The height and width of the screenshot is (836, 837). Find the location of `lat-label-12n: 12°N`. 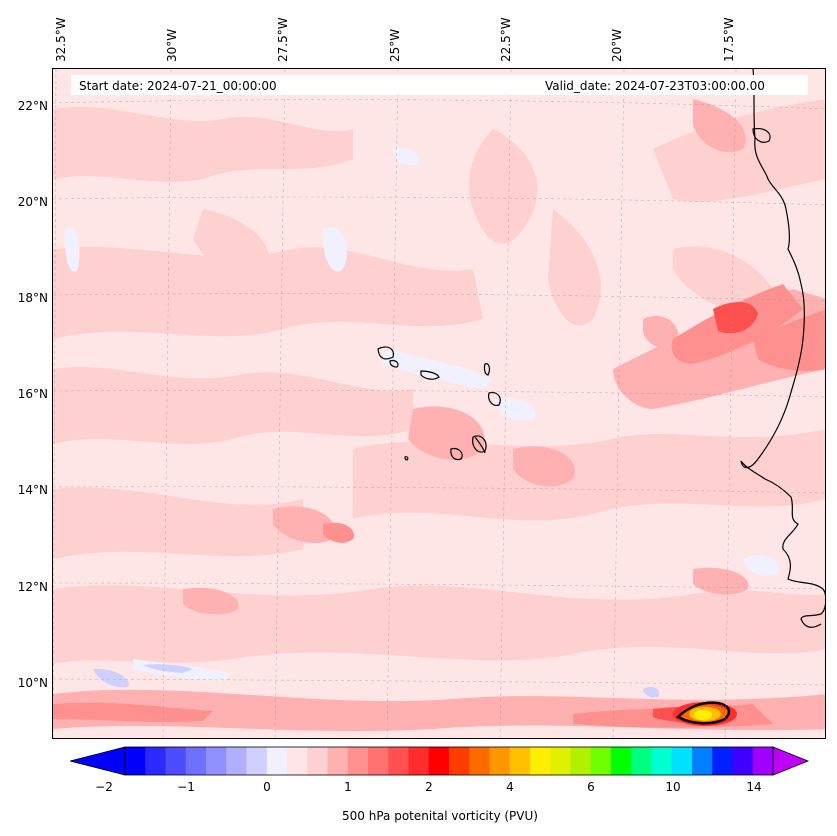

lat-label-12n: 12°N is located at coordinates (32, 587).